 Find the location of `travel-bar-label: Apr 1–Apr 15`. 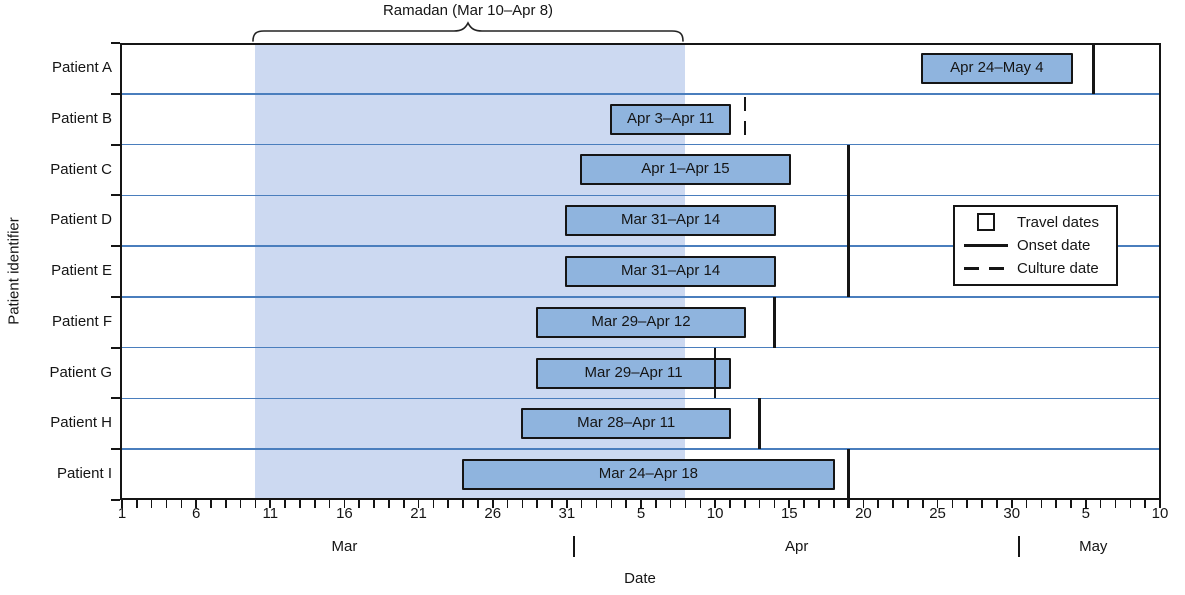

travel-bar-label: Apr 1–Apr 15 is located at coordinates (685, 169).